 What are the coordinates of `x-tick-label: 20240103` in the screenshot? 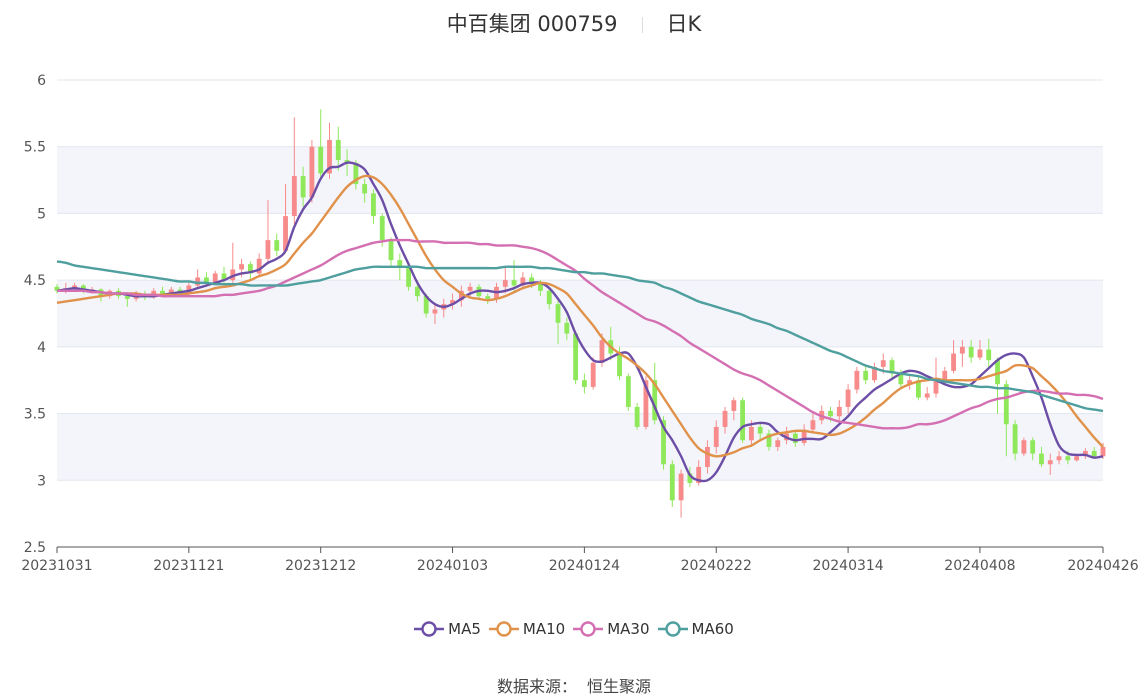 It's located at (452, 566).